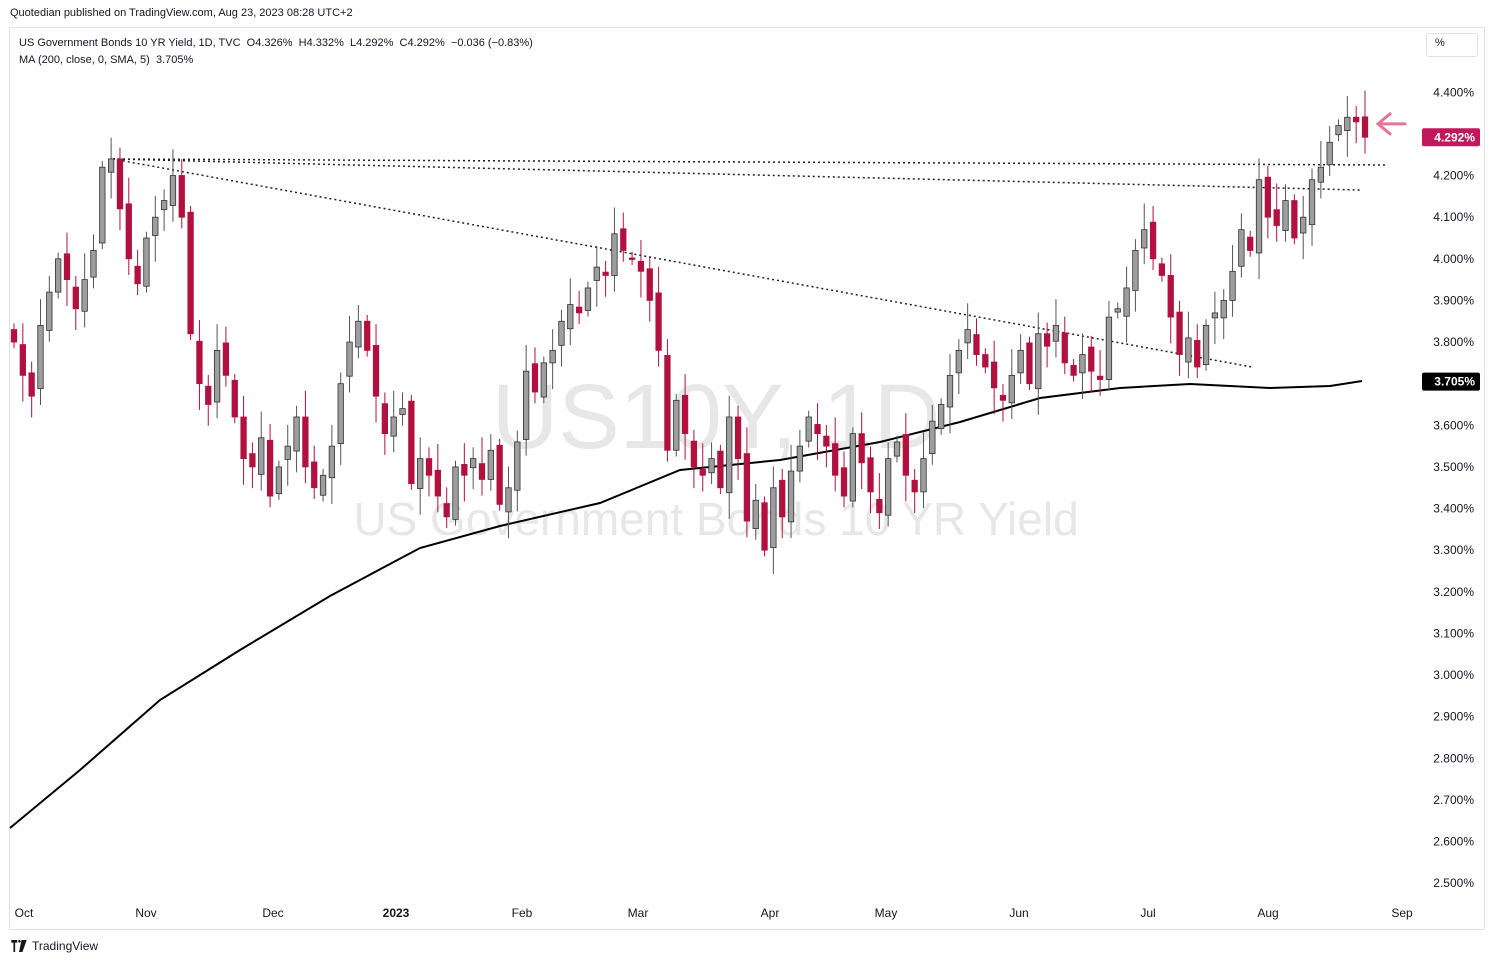 The image size is (1494, 965). I want to click on y-tick-label: 4.400%, so click(1453, 92).